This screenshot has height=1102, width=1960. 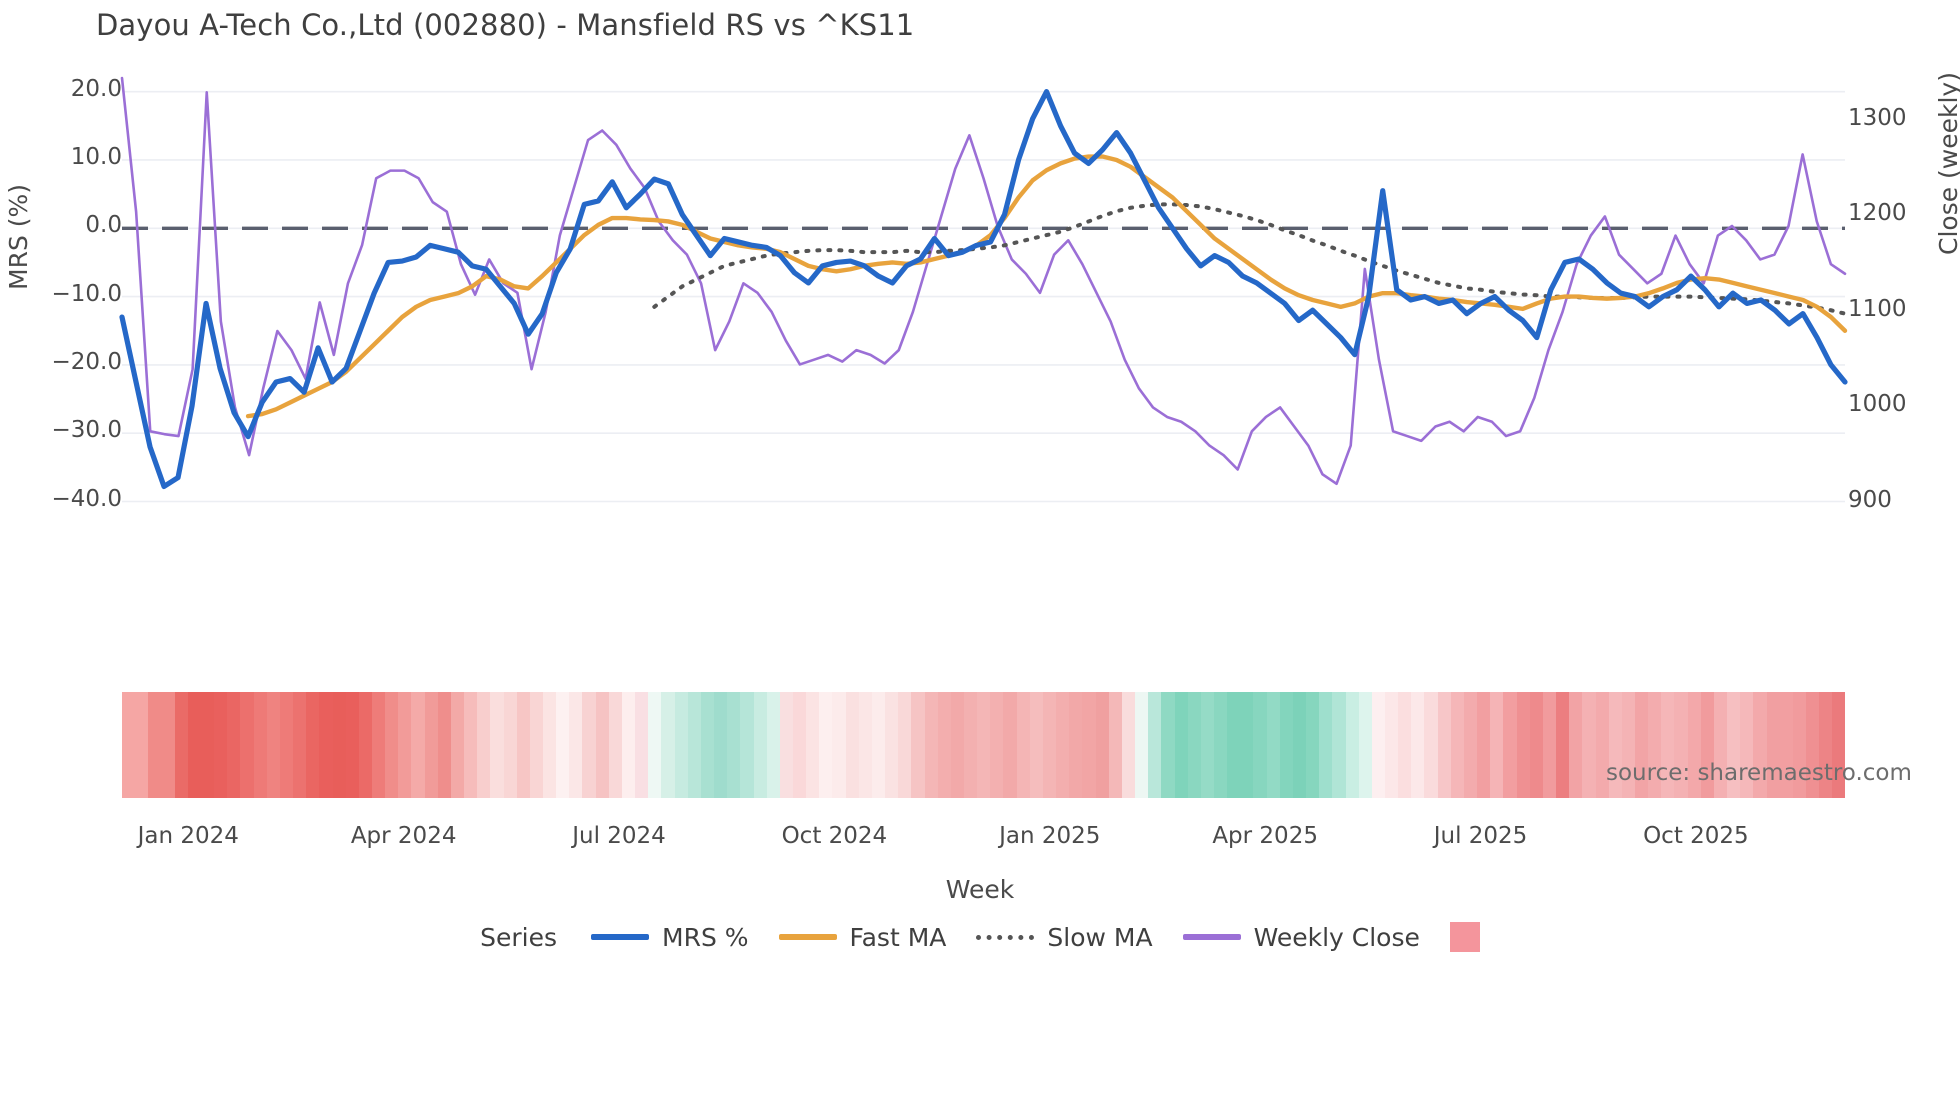 What do you see at coordinates (103, 225) in the screenshot?
I see `y-tick-left: 0.0` at bounding box center [103, 225].